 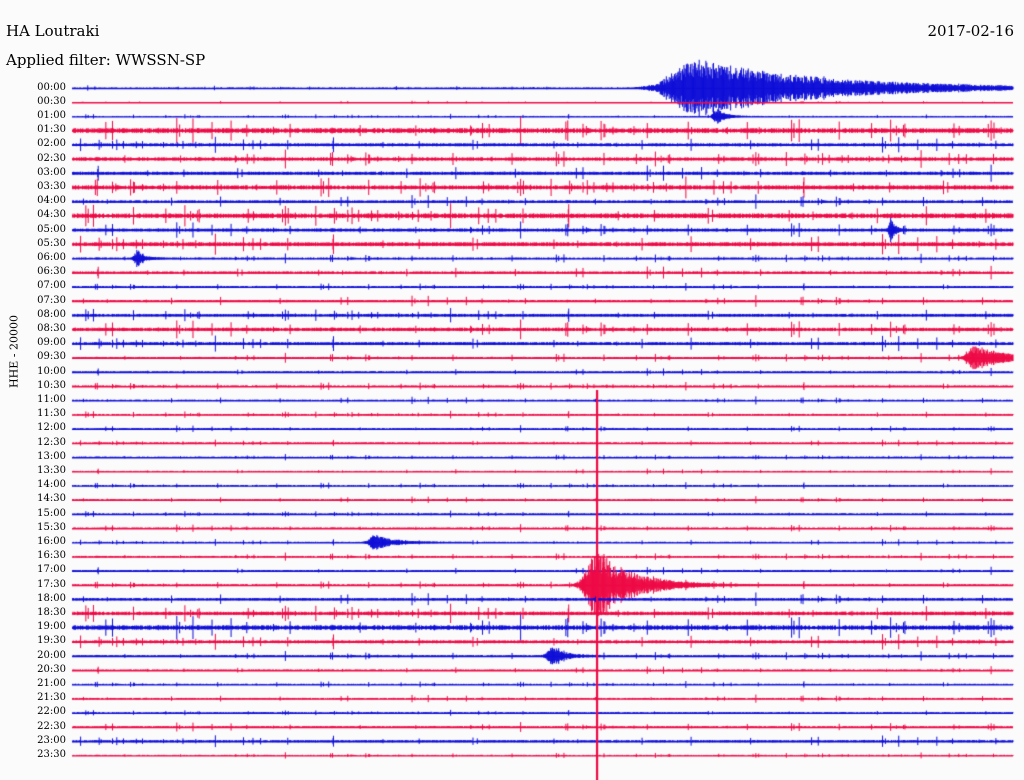 What do you see at coordinates (51, 726) in the screenshot?
I see `time-label: 22:30` at bounding box center [51, 726].